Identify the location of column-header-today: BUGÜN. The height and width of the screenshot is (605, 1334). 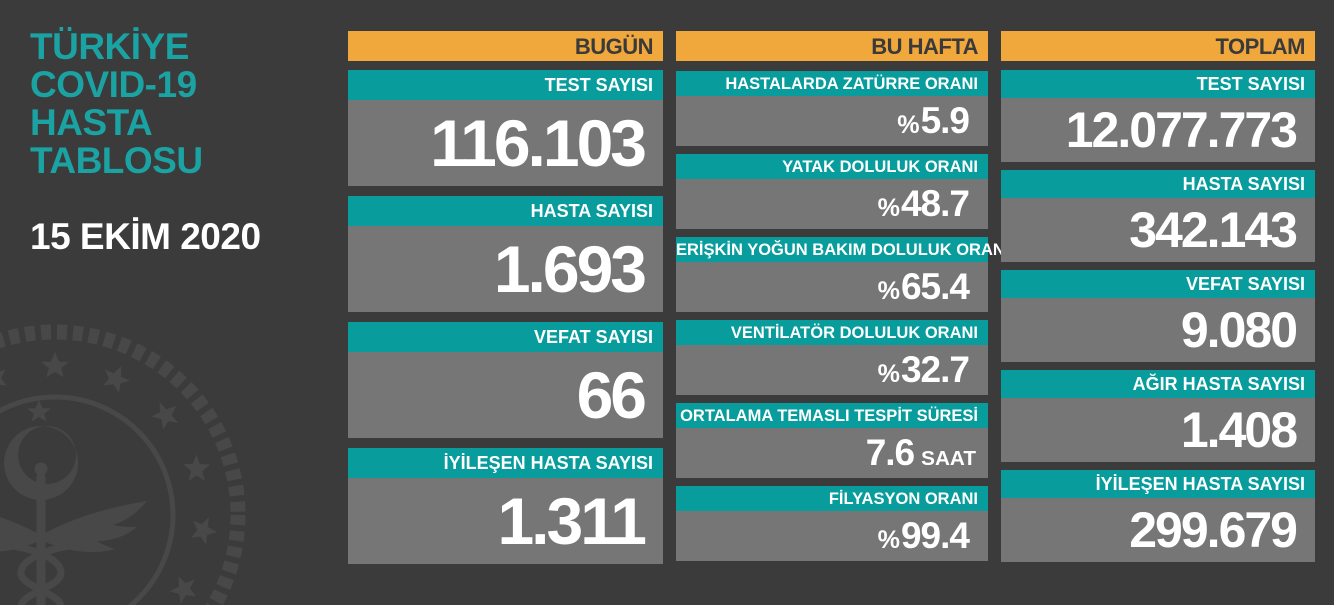
(505, 46).